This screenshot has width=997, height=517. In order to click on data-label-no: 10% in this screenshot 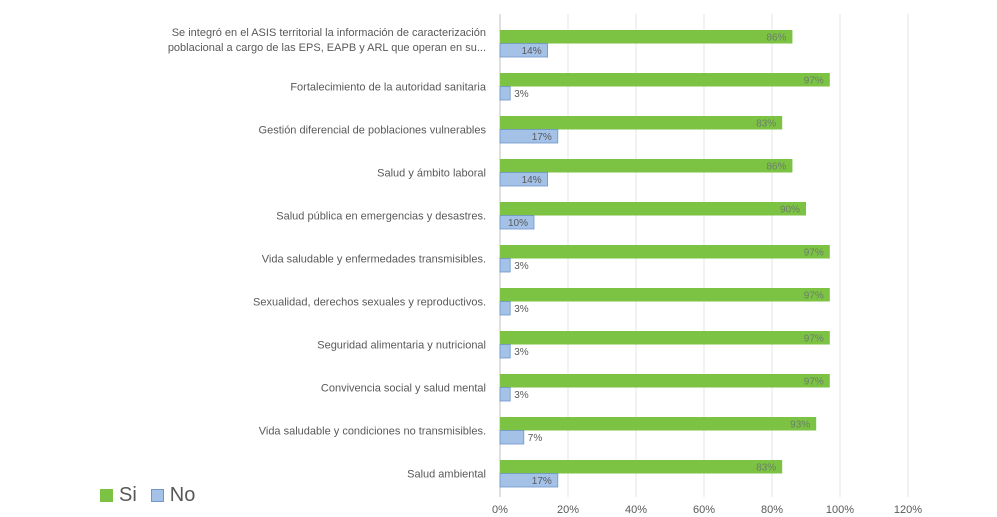, I will do `click(518, 223)`.